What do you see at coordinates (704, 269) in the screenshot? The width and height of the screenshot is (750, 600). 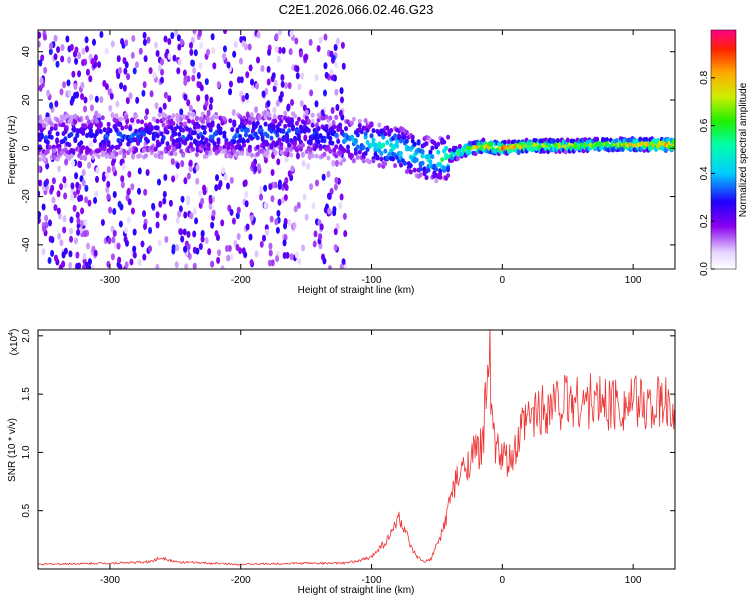 I see `colorbar-tick-label: 0.0` at bounding box center [704, 269].